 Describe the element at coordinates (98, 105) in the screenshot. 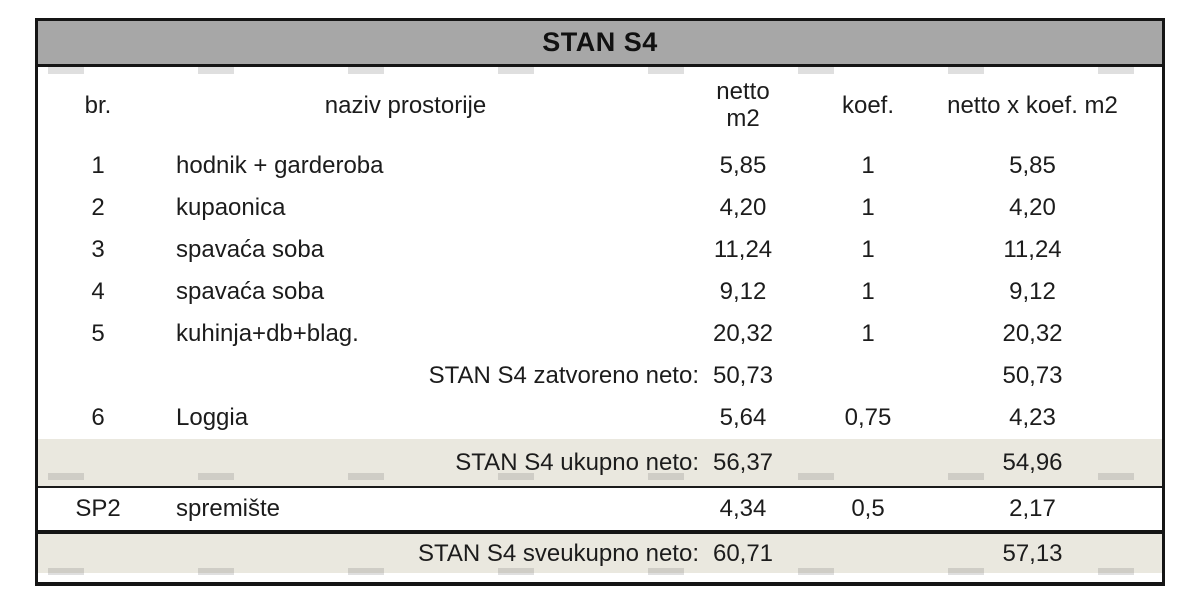

I see `column-header-br: br.` at that location.